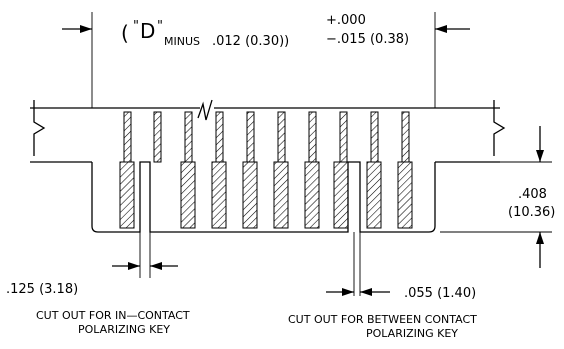 Image resolution: width=564 pixels, height=349 pixels. What do you see at coordinates (532, 194) in the screenshot?
I see `height-inch: .408` at bounding box center [532, 194].